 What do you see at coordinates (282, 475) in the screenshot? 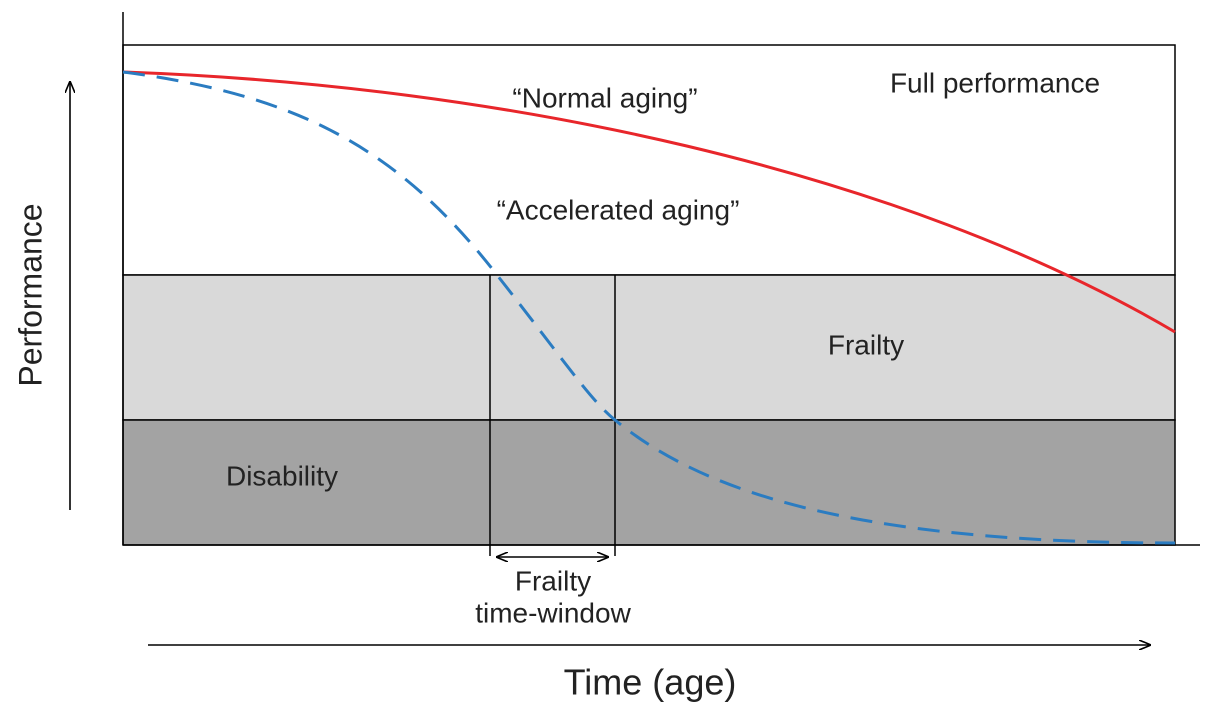
I see `zone-label: Disability` at bounding box center [282, 475].